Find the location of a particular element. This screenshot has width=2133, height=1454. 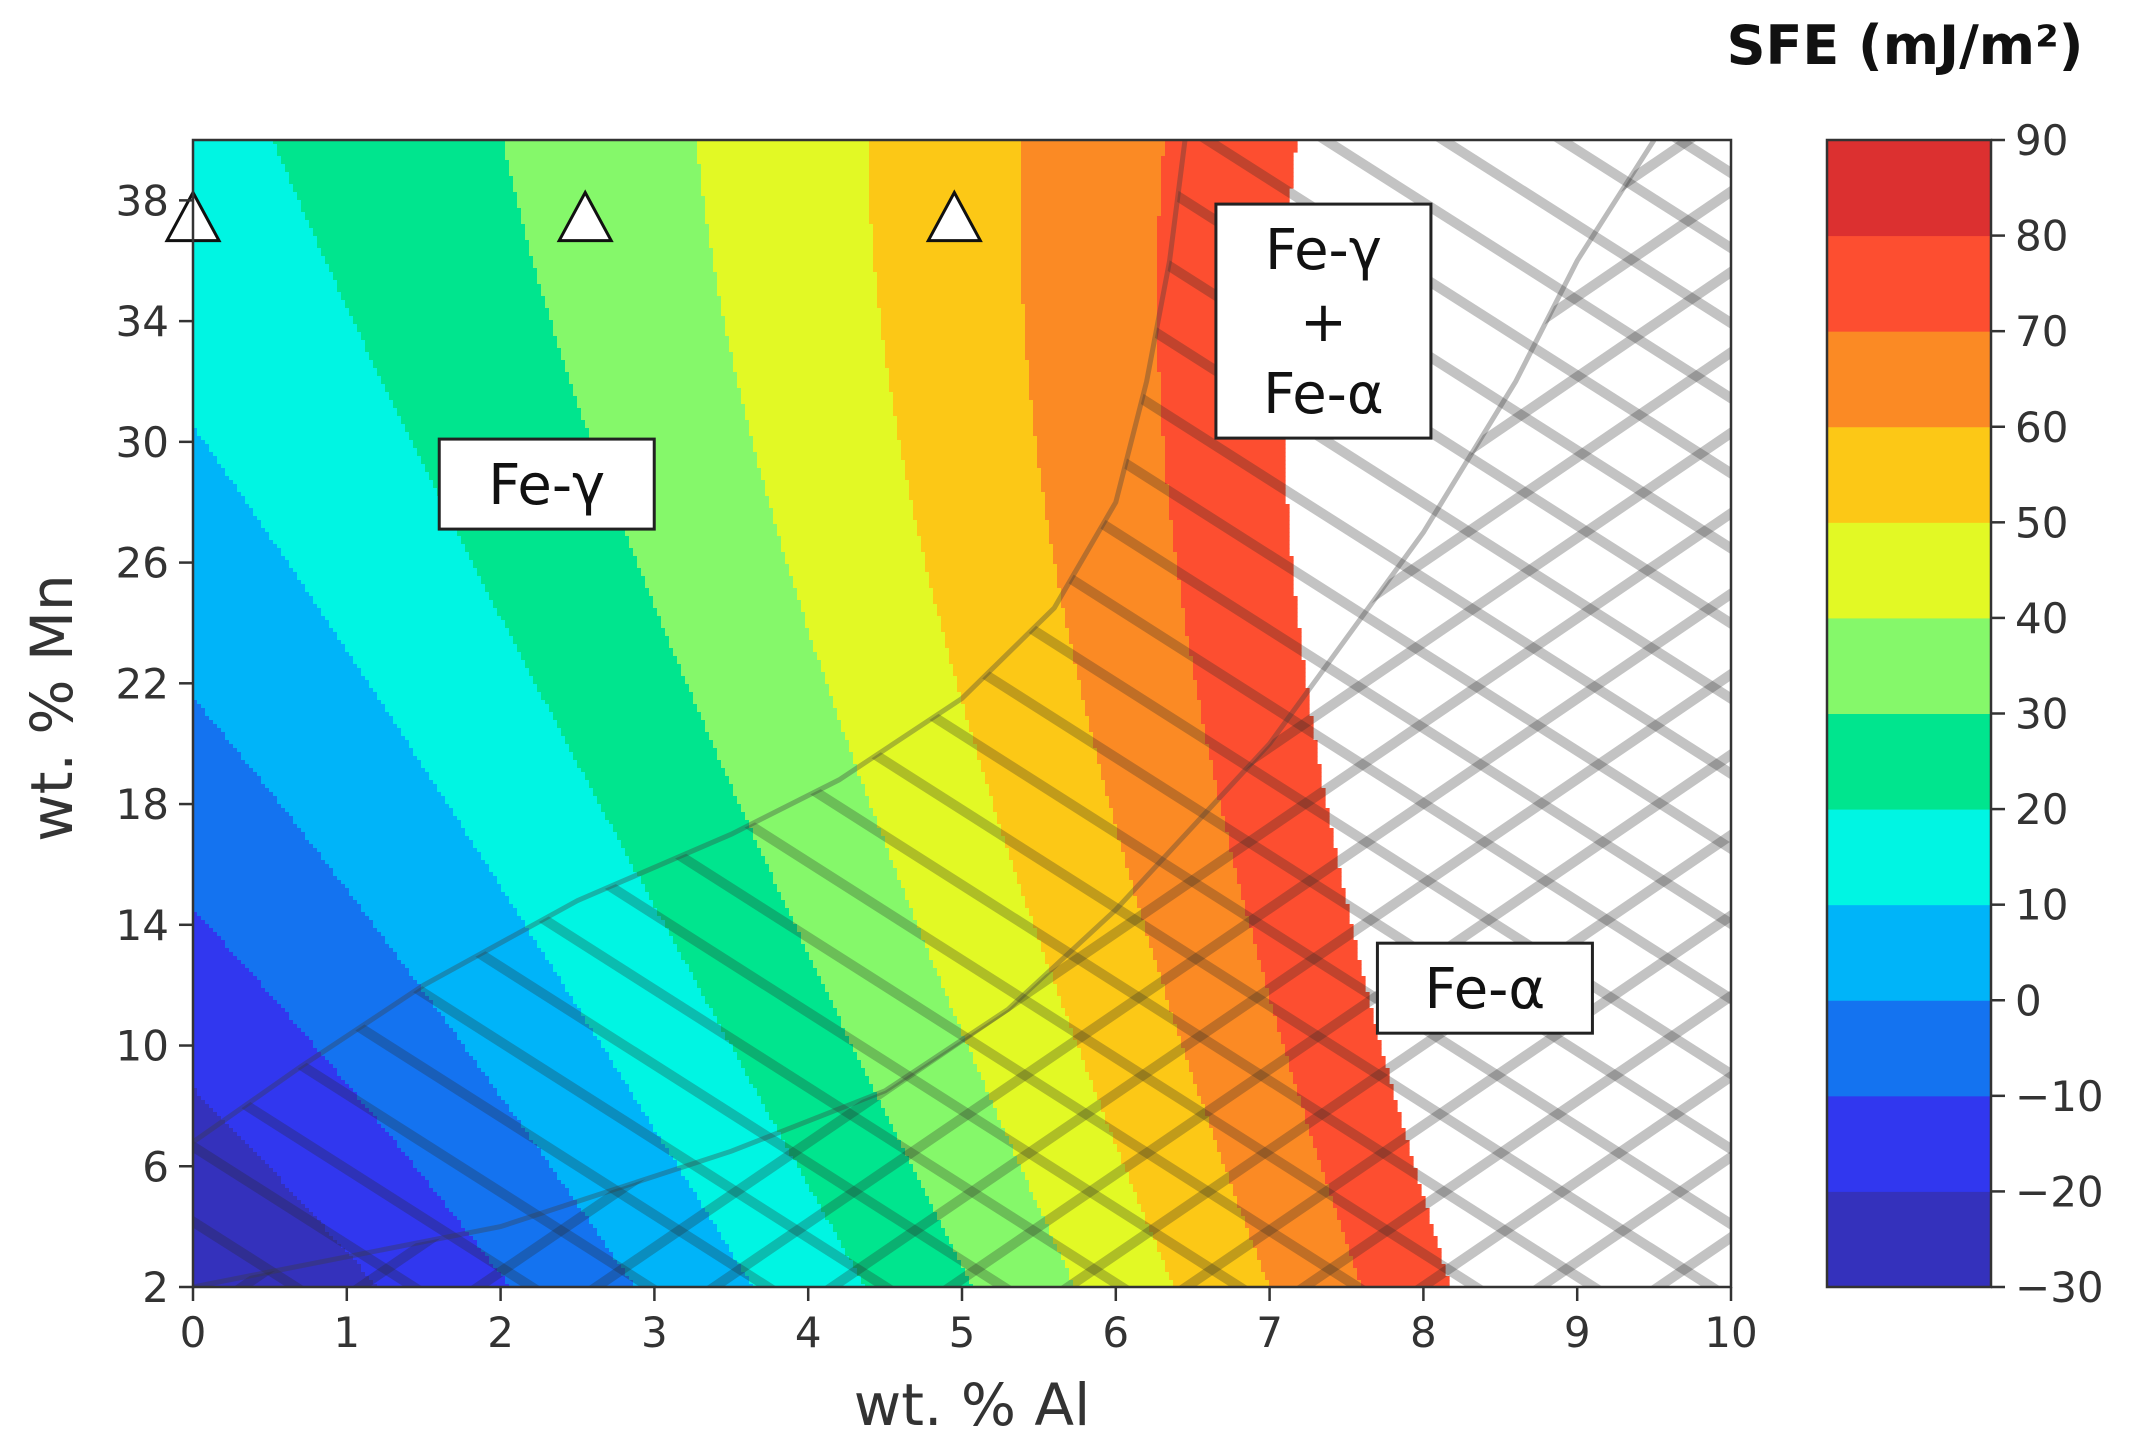

colorbar-tick-label: 40 is located at coordinates (2041, 618).